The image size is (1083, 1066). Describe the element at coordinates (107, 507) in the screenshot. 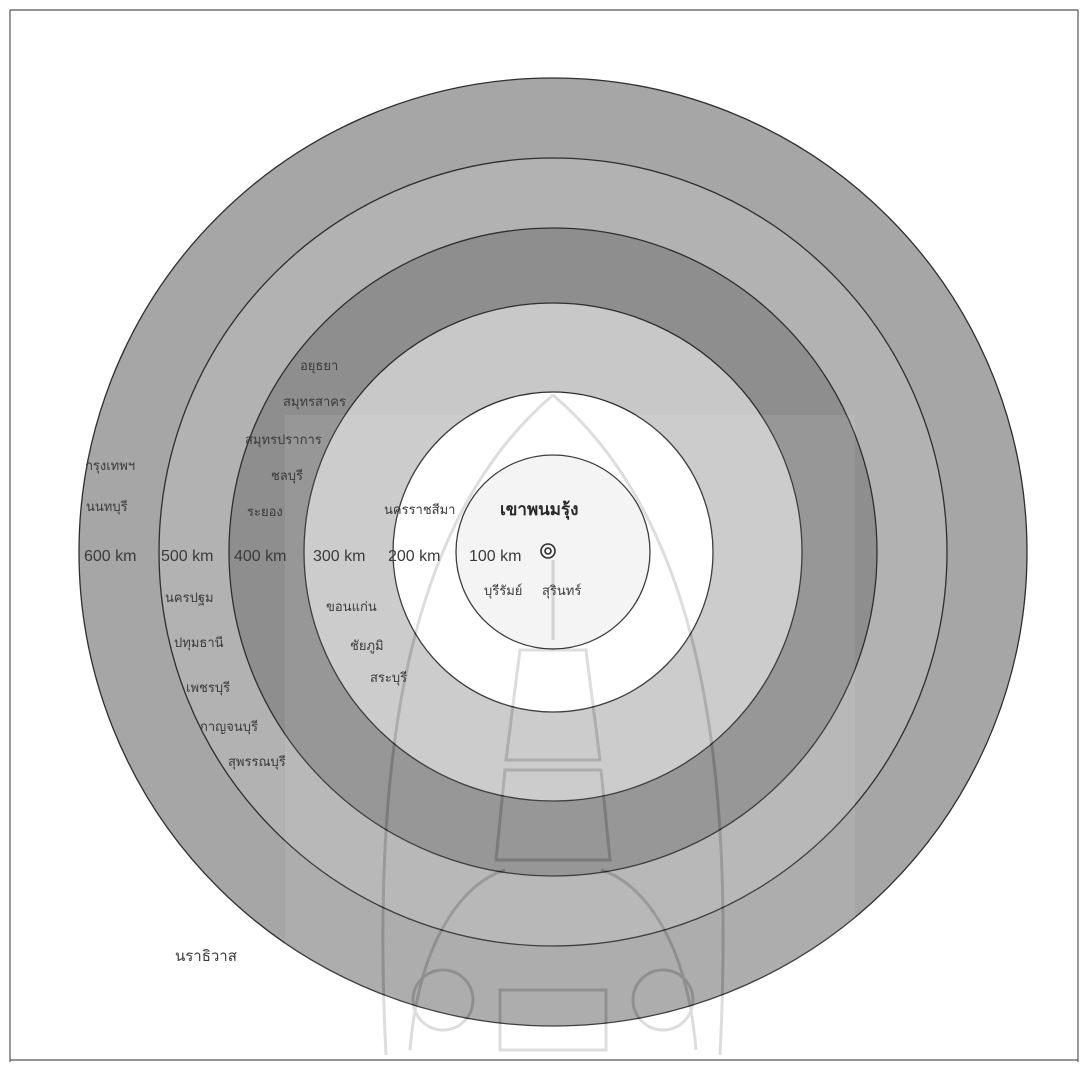

I see `place-nonthaburi: นนทบุรี` at that location.